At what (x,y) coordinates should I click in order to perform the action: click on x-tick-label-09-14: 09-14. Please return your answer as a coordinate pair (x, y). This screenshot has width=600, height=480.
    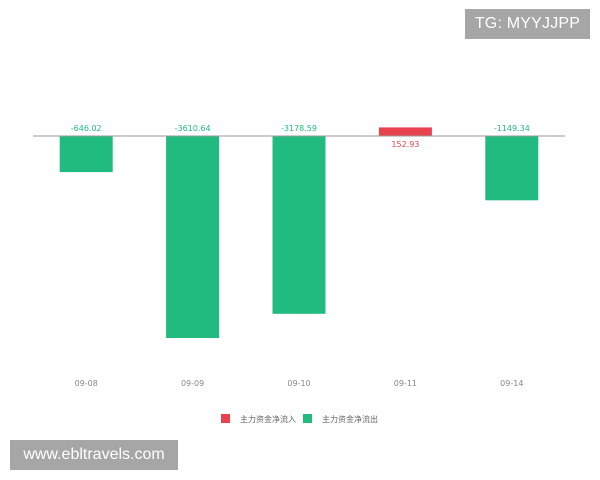
    Looking at the image, I should click on (511, 383).